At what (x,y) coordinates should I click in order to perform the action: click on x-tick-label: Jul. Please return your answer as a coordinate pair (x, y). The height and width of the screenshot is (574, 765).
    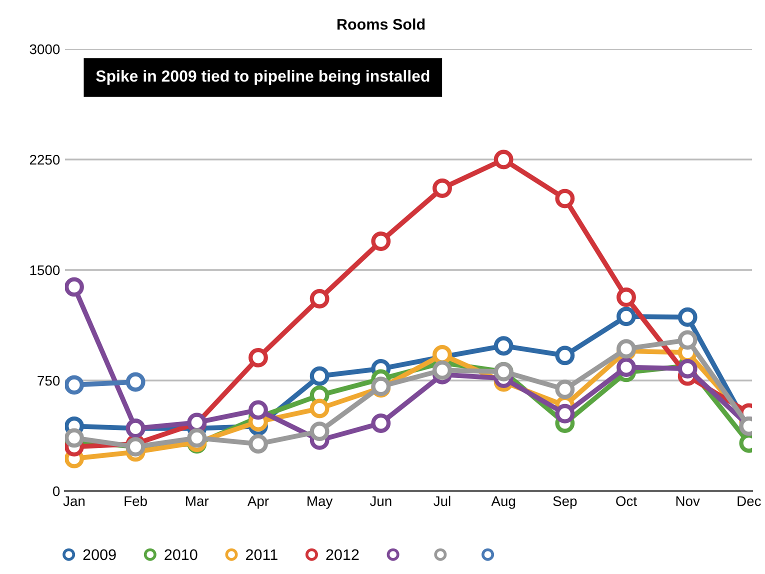
    Looking at the image, I should click on (442, 501).